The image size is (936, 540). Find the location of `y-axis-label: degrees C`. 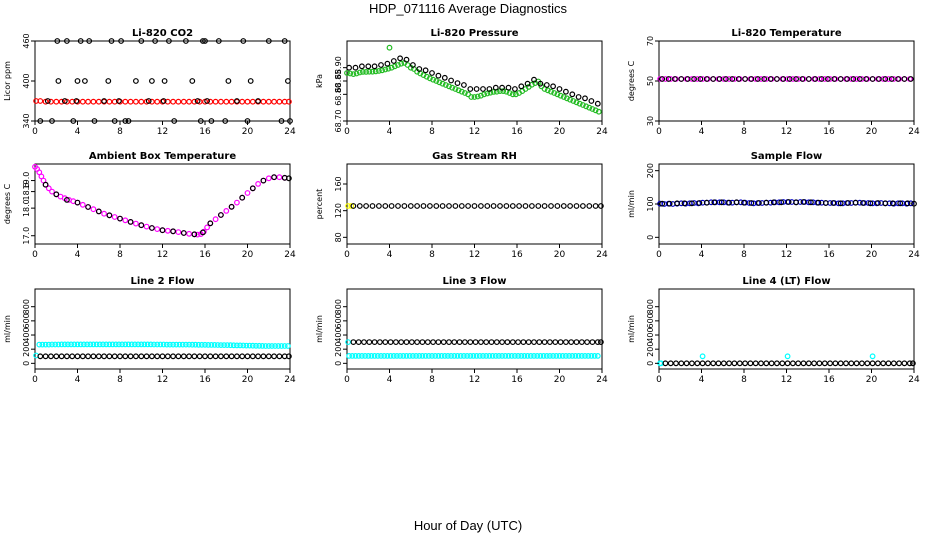

y-axis-label: degrees C is located at coordinates (7, 203).